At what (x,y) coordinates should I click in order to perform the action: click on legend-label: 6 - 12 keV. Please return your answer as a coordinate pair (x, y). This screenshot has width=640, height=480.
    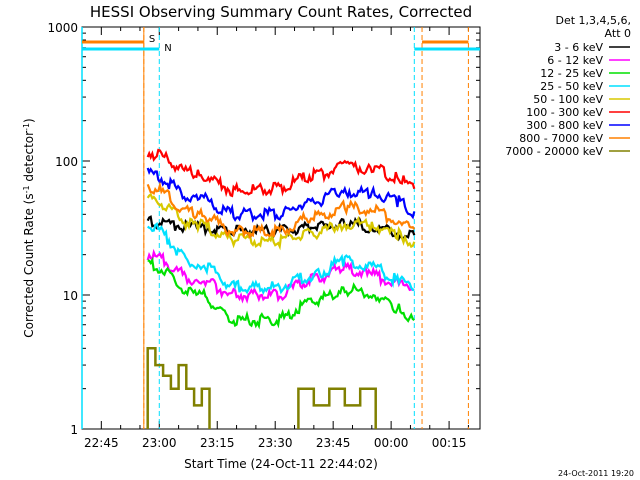
    Looking at the image, I should click on (575, 60).